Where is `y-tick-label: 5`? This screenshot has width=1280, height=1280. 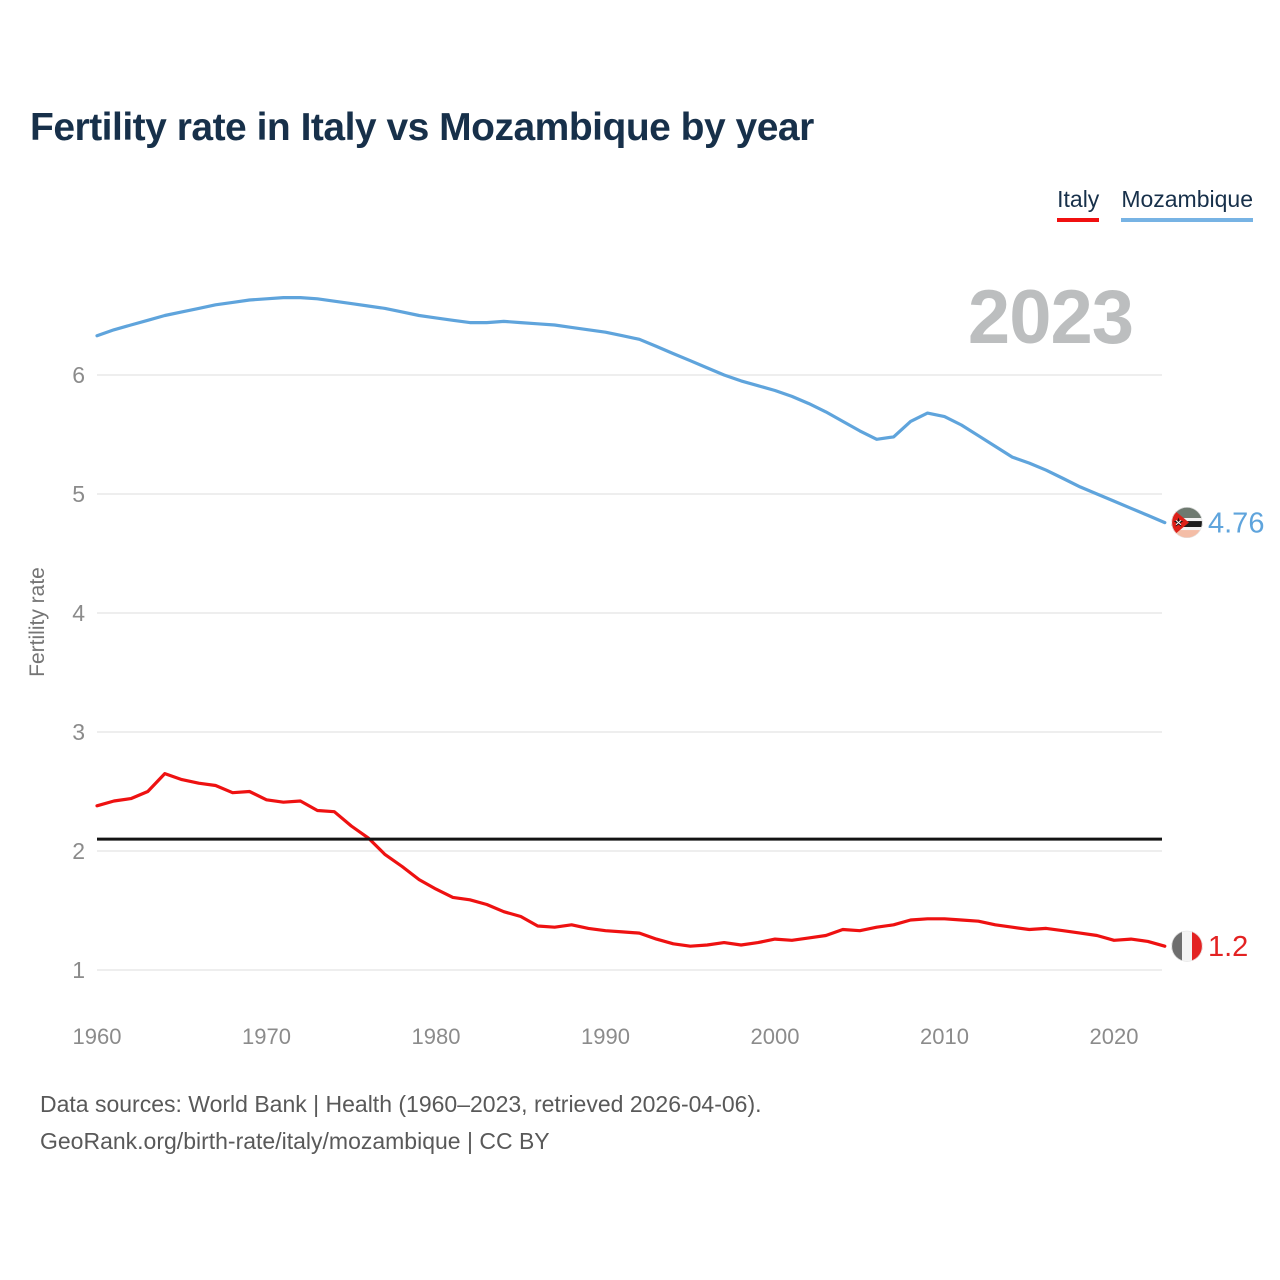 y-tick-label: 5 is located at coordinates (78, 494).